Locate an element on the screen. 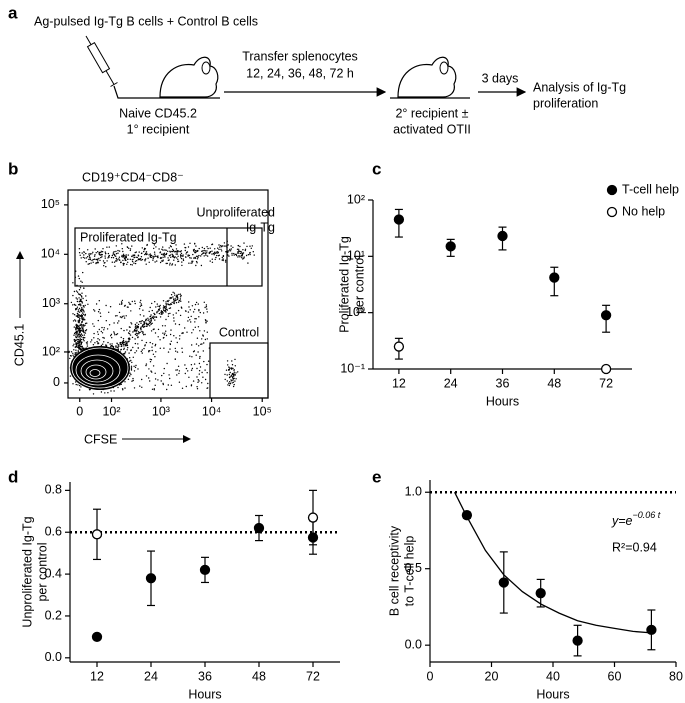 The height and width of the screenshot is (703, 685). fit-curve is located at coordinates (553, 562).